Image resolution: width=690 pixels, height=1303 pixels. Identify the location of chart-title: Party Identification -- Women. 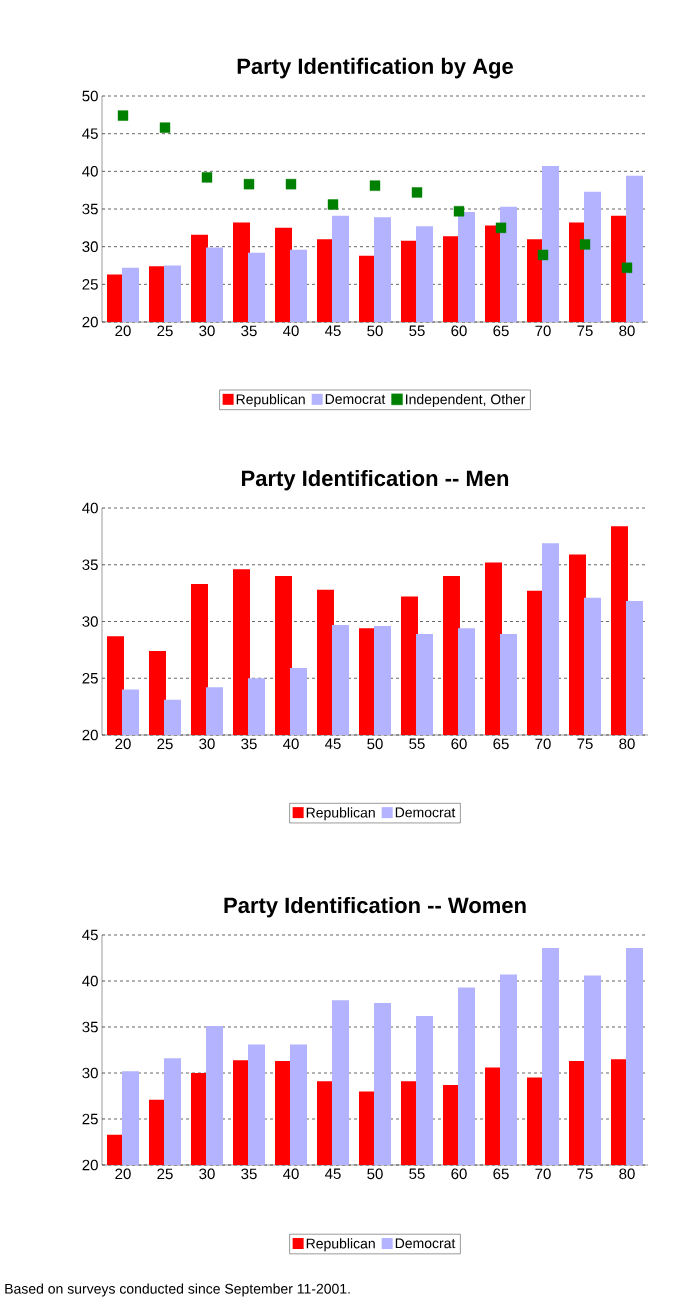
(375, 907).